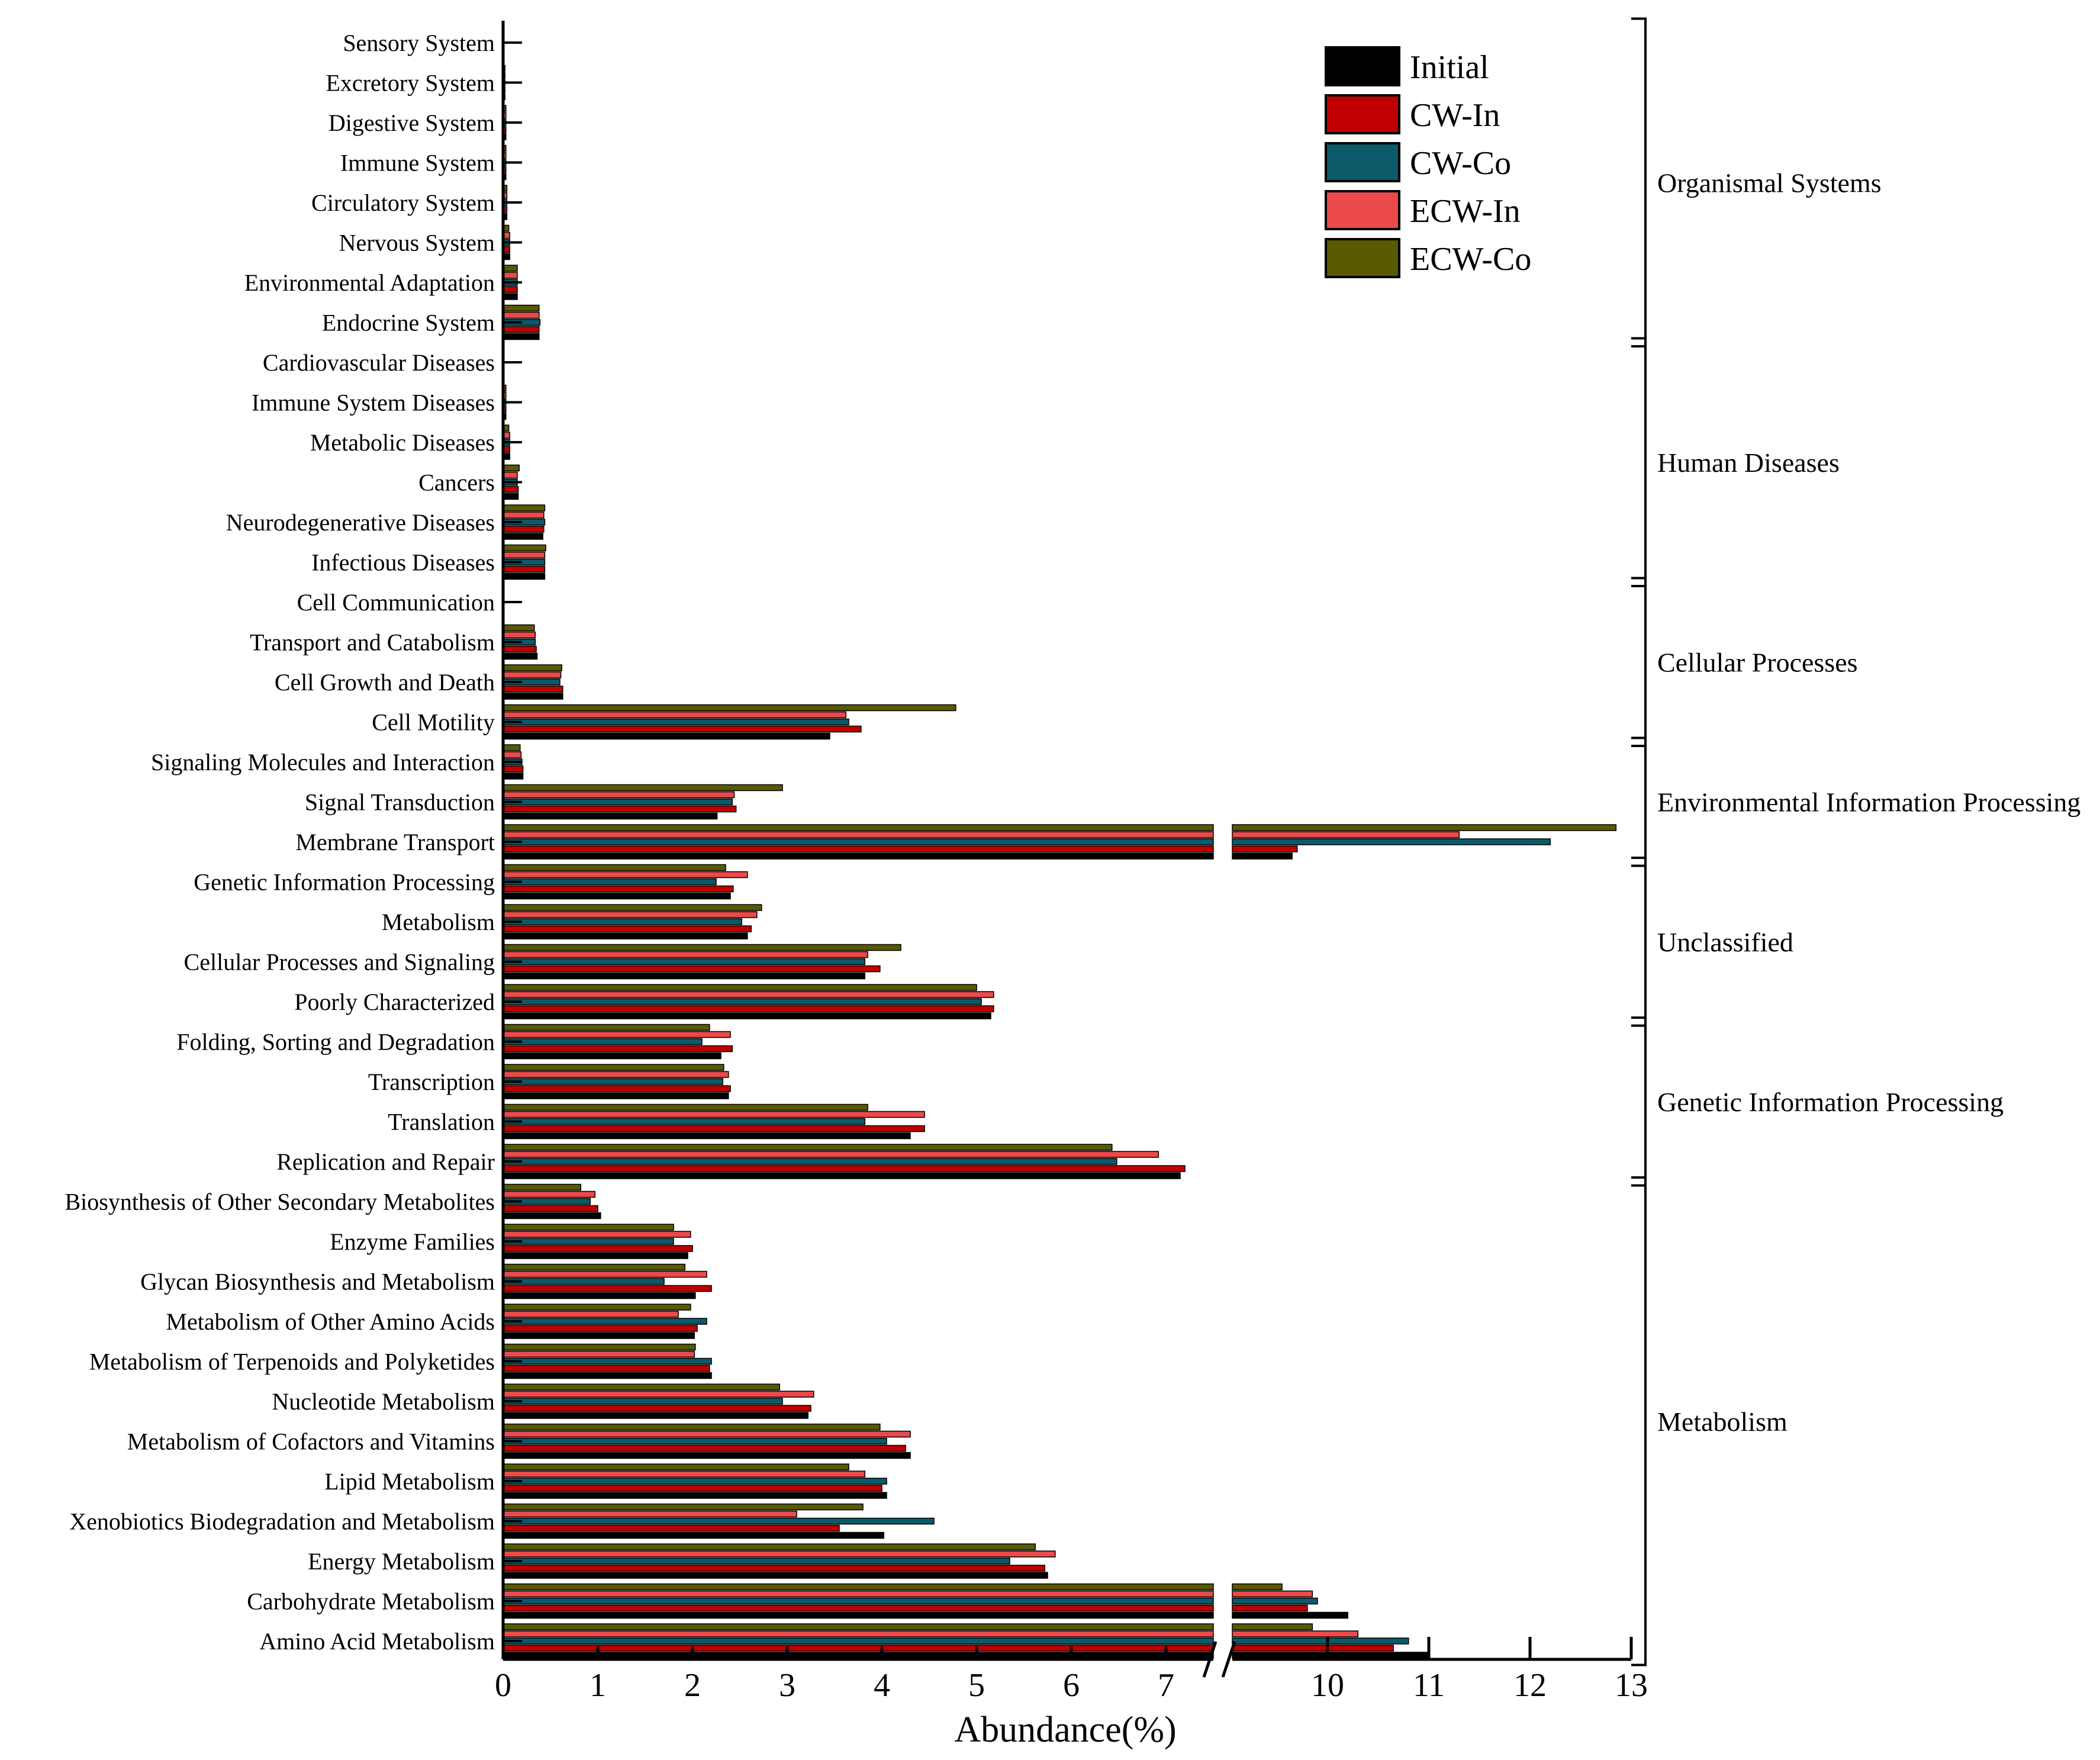 Image resolution: width=2100 pixels, height=1760 pixels. I want to click on bar-signal-transduction-ecw-in, so click(619, 795).